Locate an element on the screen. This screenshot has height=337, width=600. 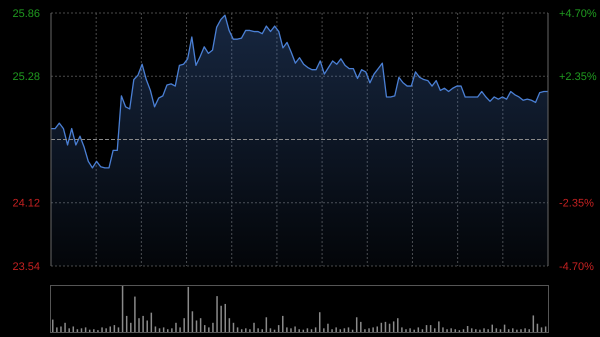
y2-tick-label: +4.70% is located at coordinates (578, 14).